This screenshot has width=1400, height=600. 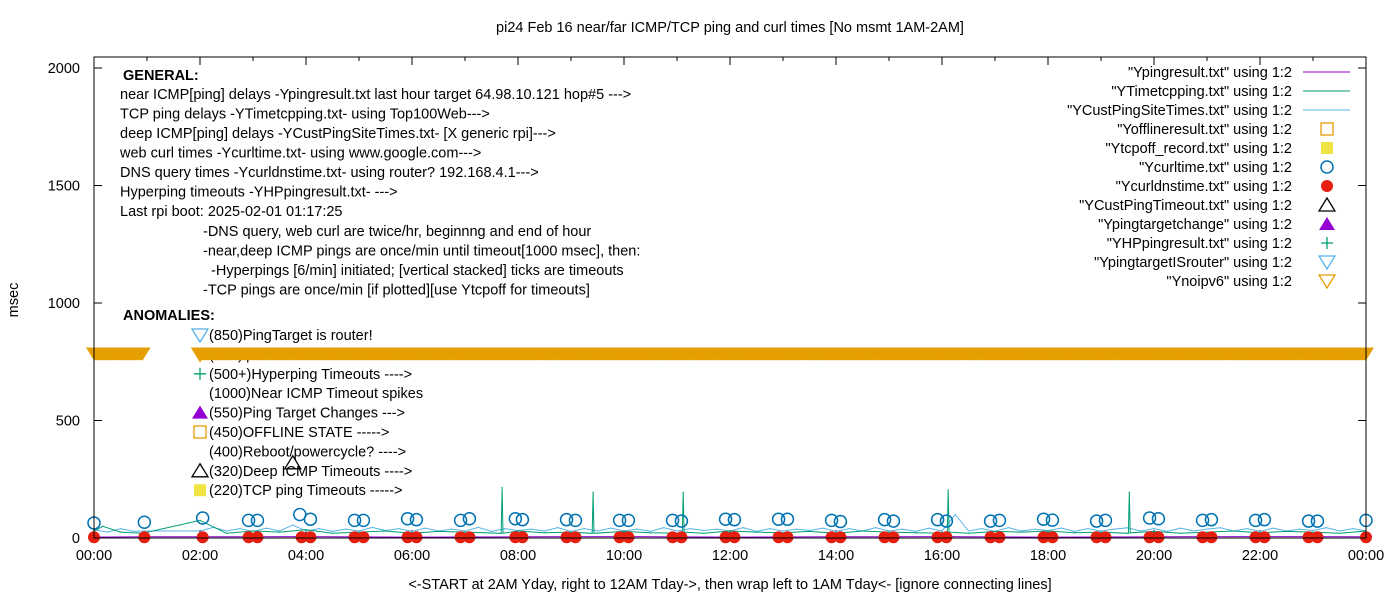 What do you see at coordinates (76, 539) in the screenshot?
I see `y-tick-label: 0` at bounding box center [76, 539].